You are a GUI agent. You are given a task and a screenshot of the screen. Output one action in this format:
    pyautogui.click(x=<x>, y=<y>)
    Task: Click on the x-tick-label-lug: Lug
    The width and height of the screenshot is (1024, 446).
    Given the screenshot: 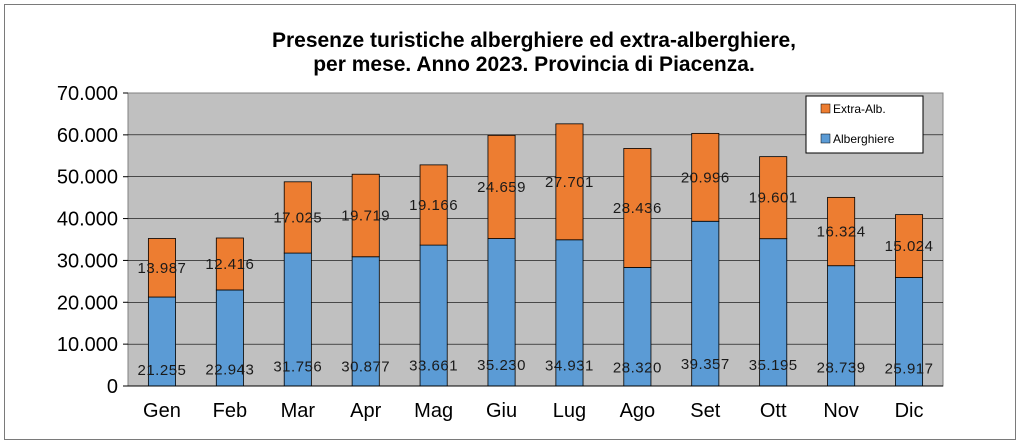 What is the action you would take?
    pyautogui.click(x=569, y=411)
    